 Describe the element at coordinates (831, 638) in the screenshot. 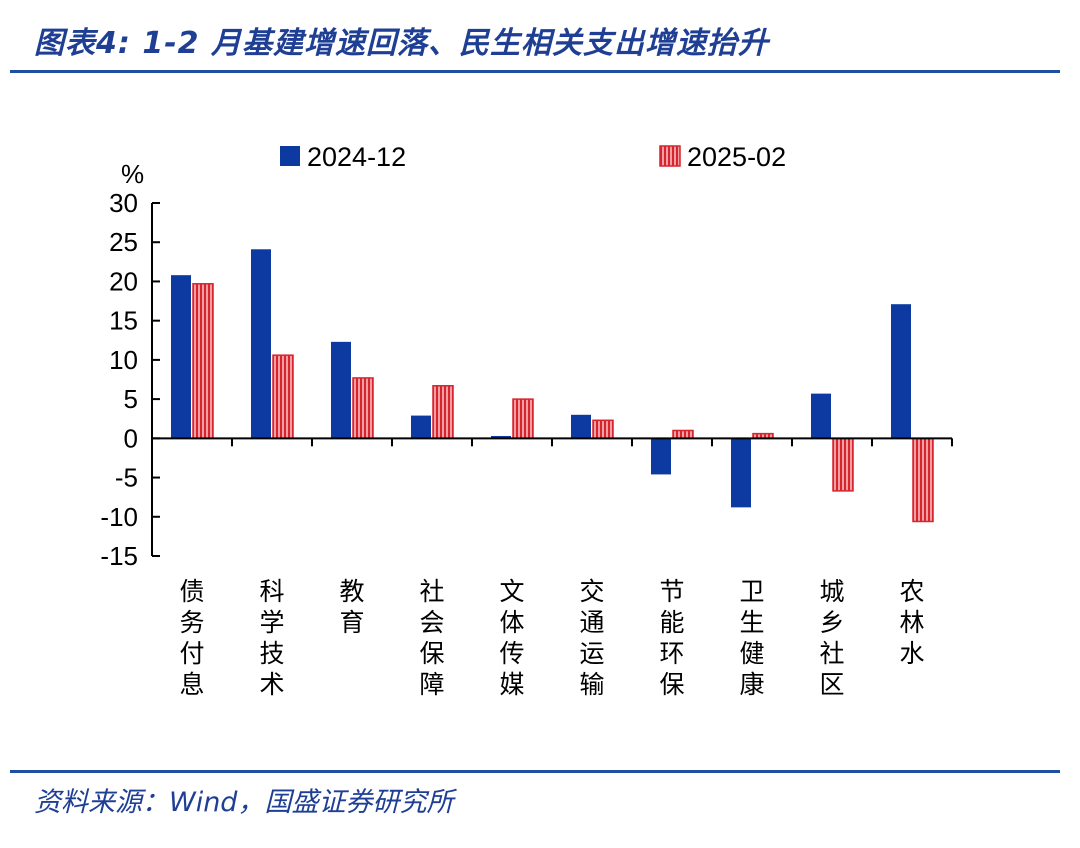

I see `category-label: 城乡社区` at that location.